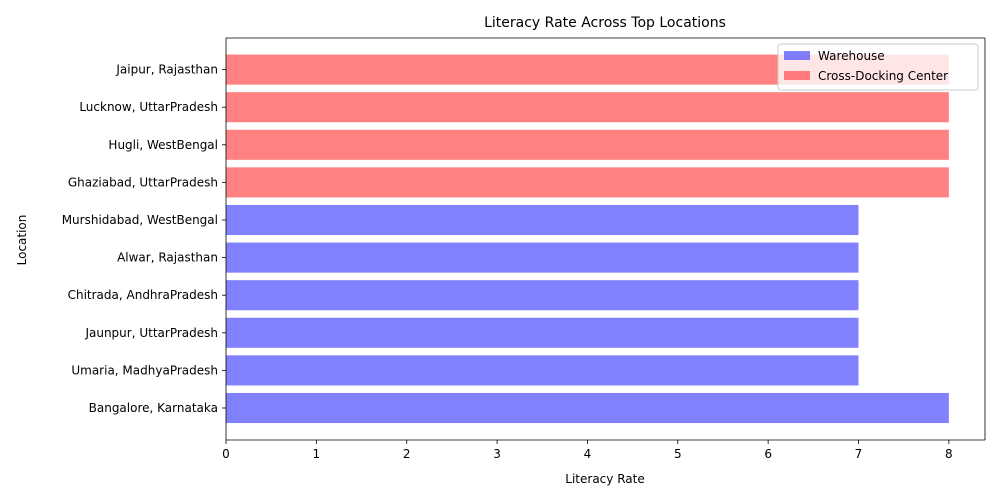 This screenshot has height=500, width=1000. What do you see at coordinates (604, 479) in the screenshot?
I see `x-axis-label: Literacy Rate` at bounding box center [604, 479].